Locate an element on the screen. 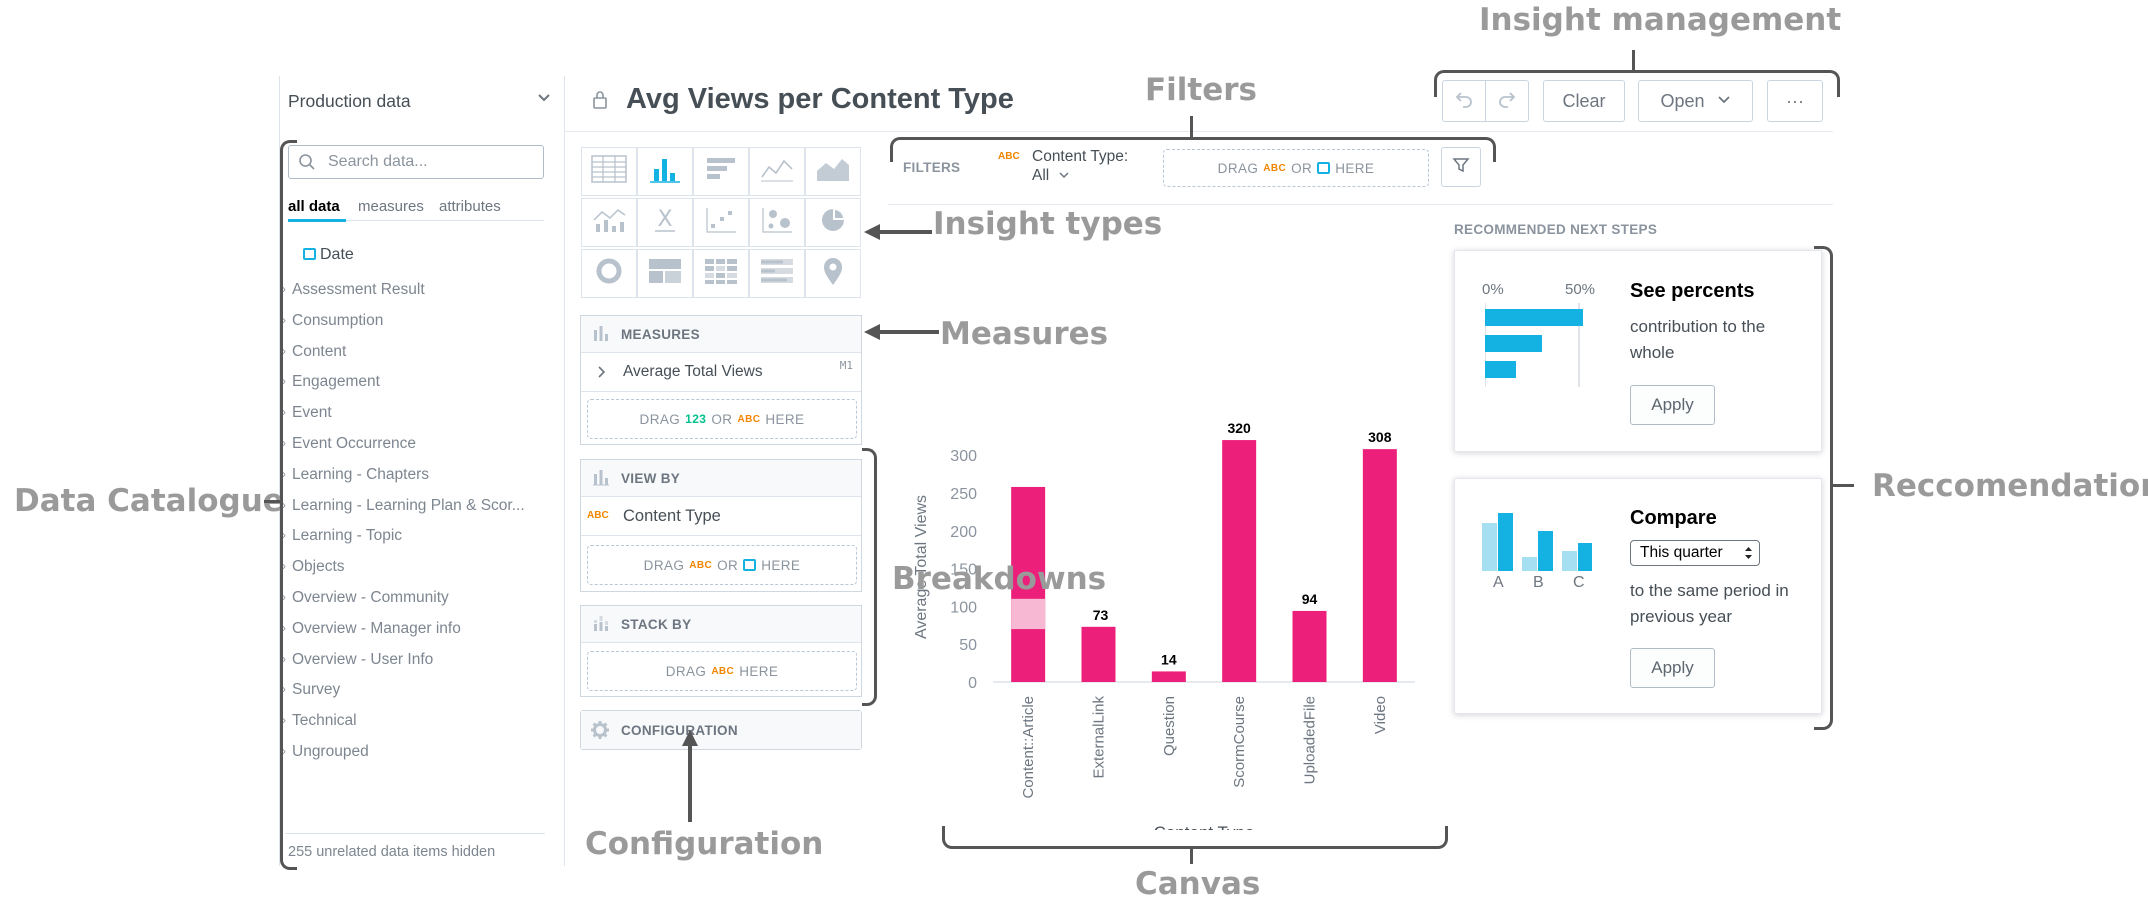  type-table is located at coordinates (609, 171).